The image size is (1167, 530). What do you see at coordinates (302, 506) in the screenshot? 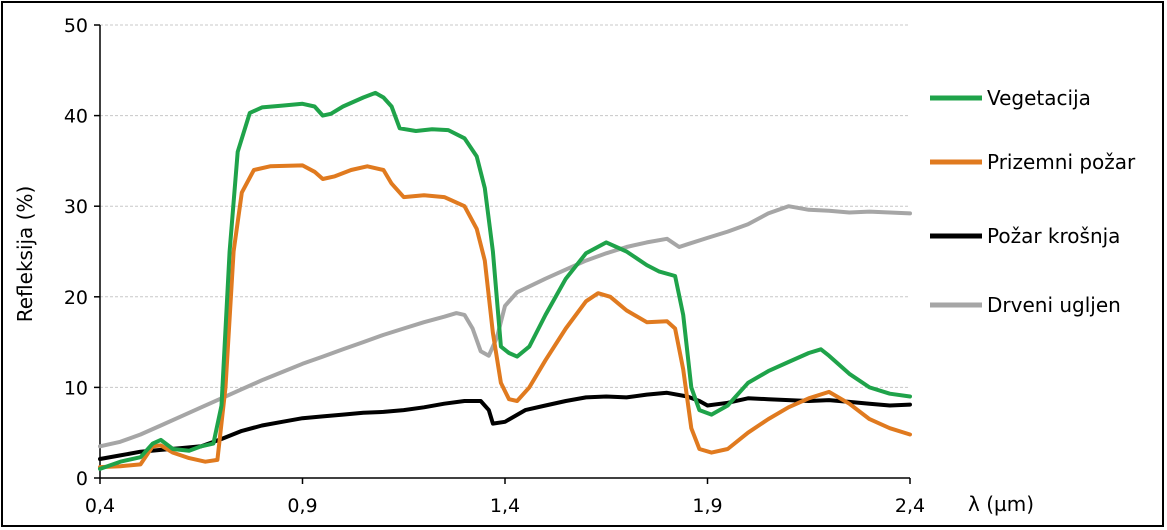
I see `x-tick-label: 0,9` at bounding box center [302, 506].